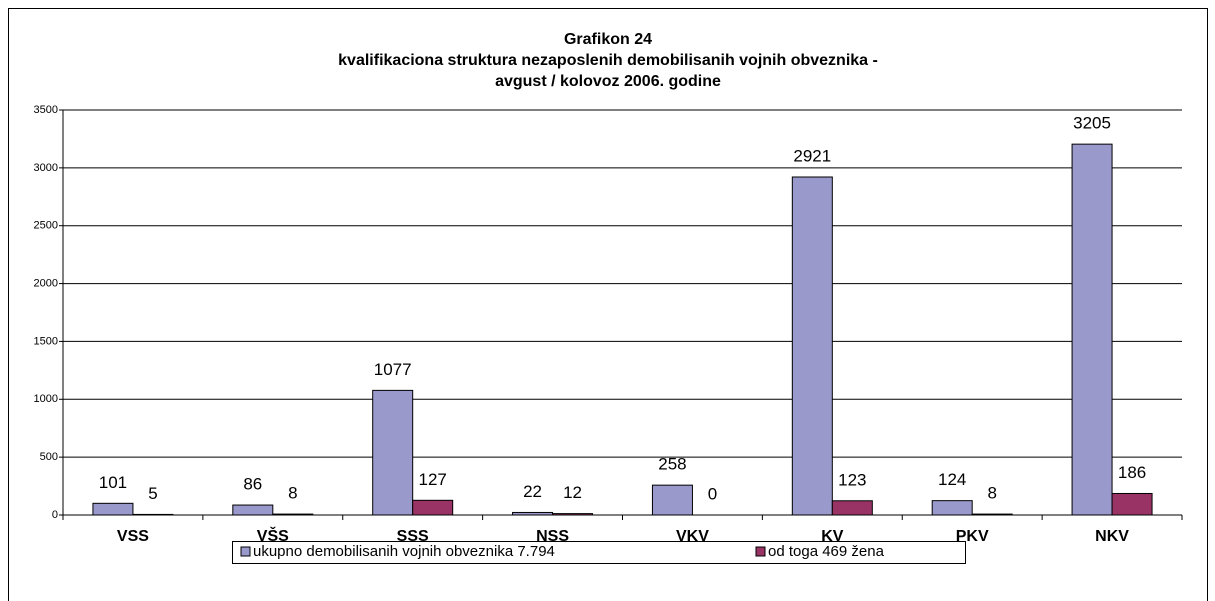 The height and width of the screenshot is (601, 1215). What do you see at coordinates (1132, 472) in the screenshot?
I see `data-label: 186` at bounding box center [1132, 472].